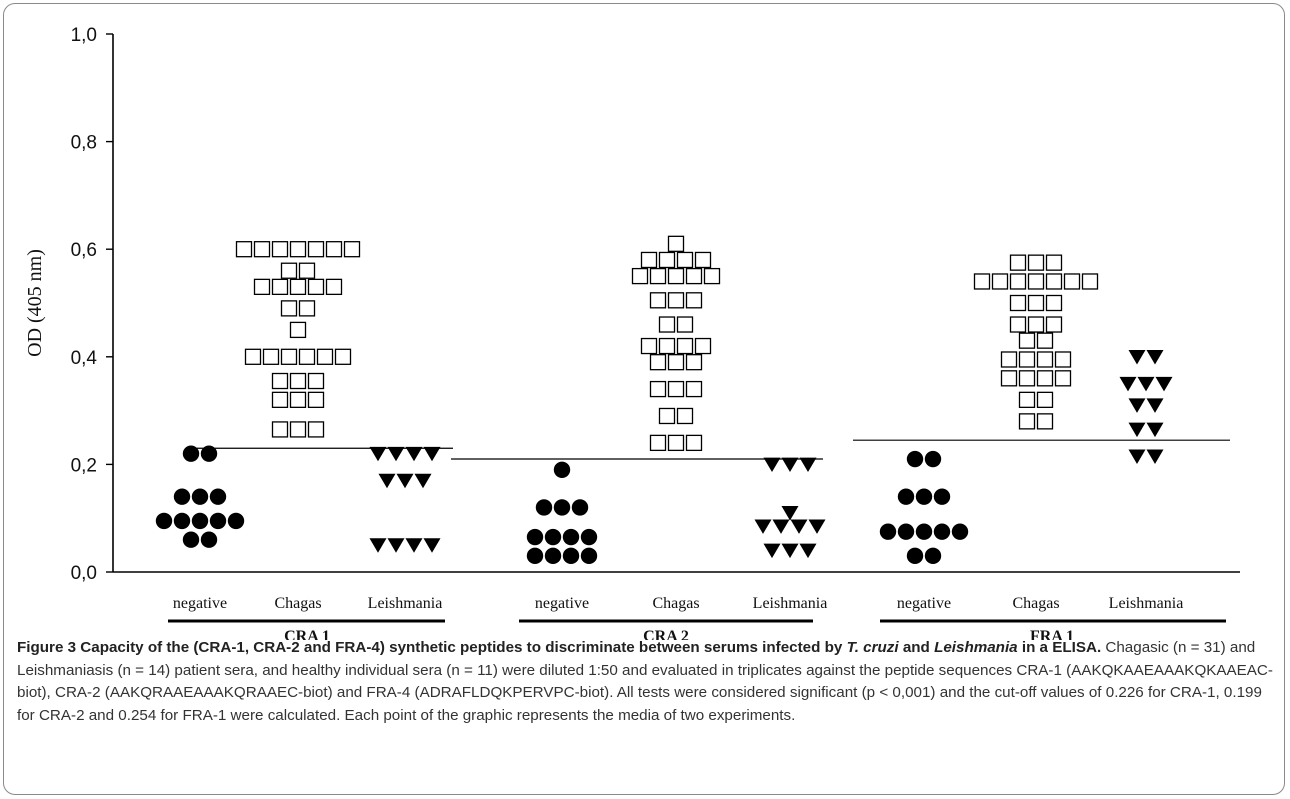 The width and height of the screenshot is (1290, 799). I want to click on caption-title-part-2: and, so click(916, 647).